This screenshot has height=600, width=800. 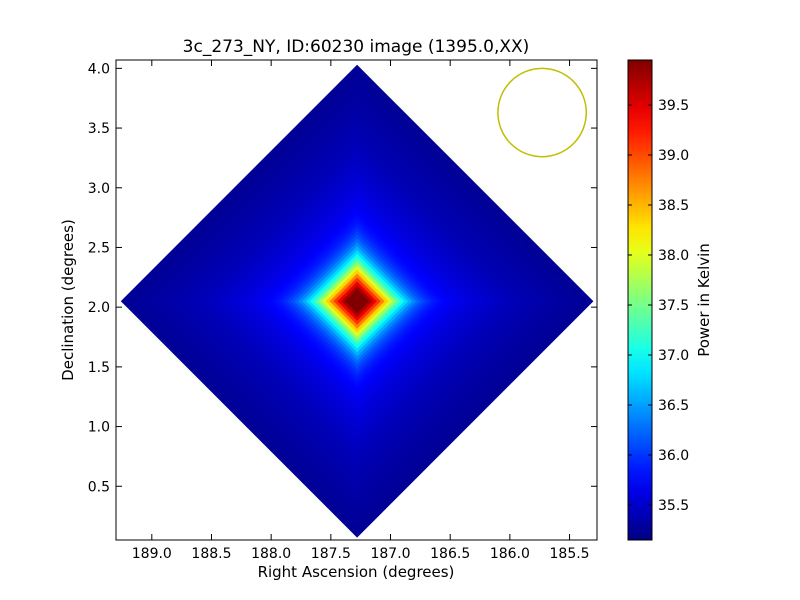 What do you see at coordinates (211, 554) in the screenshot?
I see `x-tick-label: 188.5` at bounding box center [211, 554].